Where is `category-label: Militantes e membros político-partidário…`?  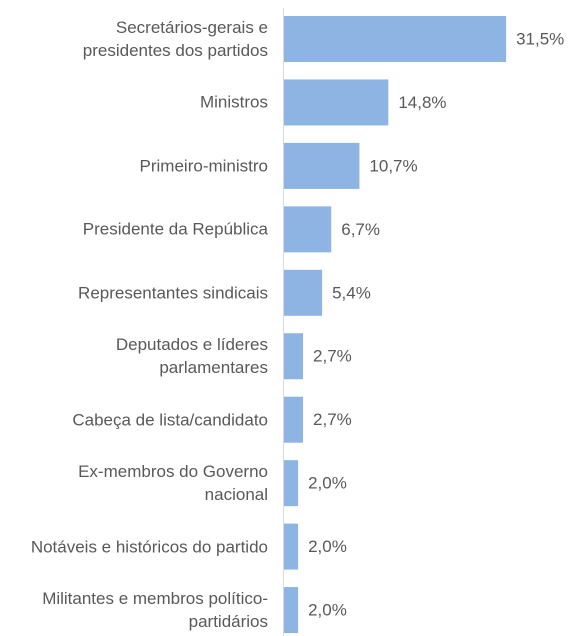 category-label: Militantes e membros político-partidário… is located at coordinates (155, 610).